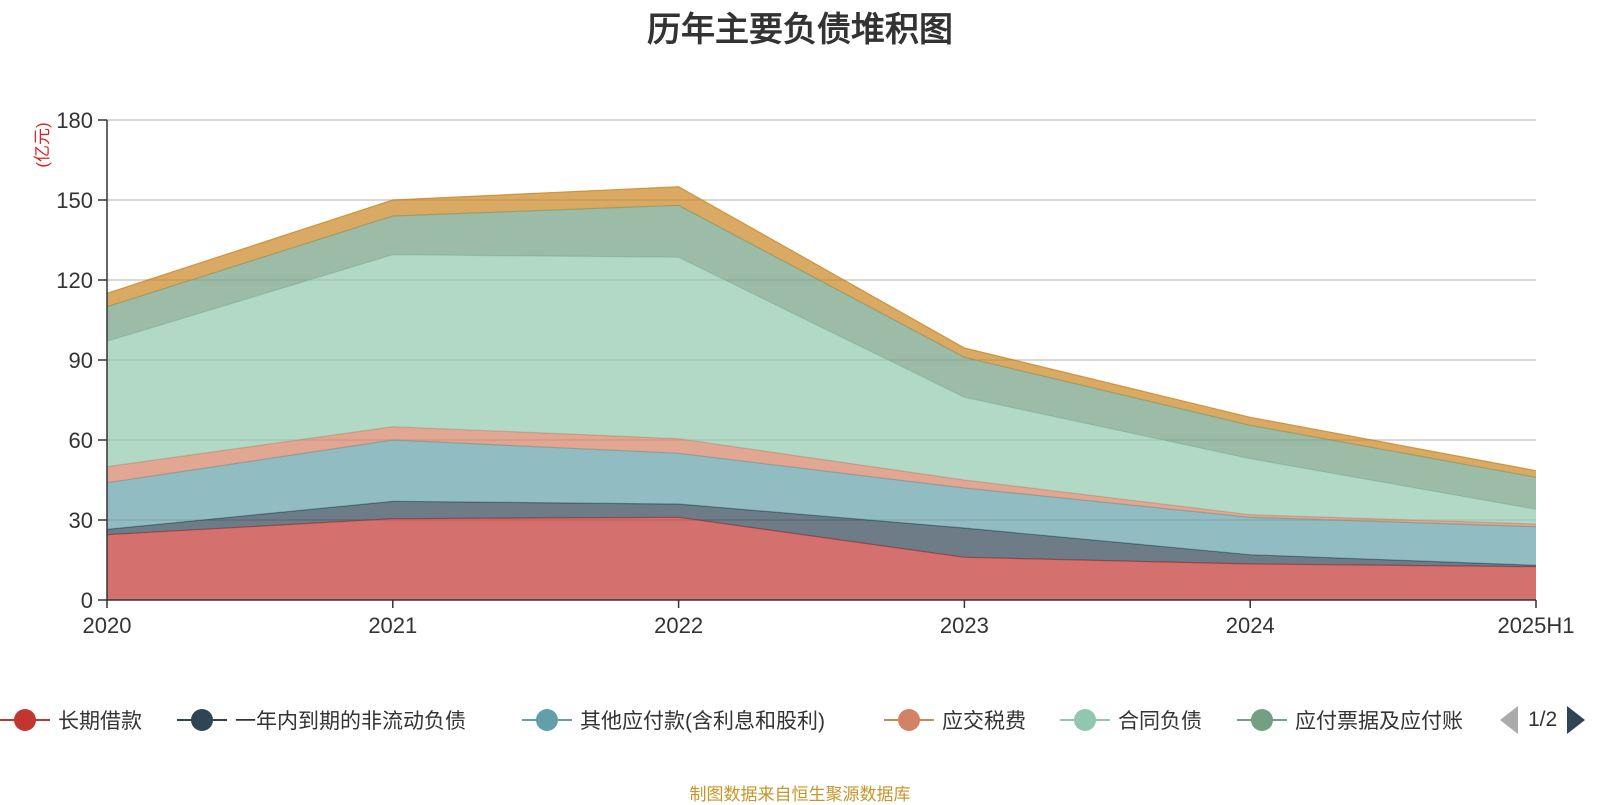 The width and height of the screenshot is (1600, 805). Describe the element at coordinates (392, 625) in the screenshot. I see `x-tick-label: 2021` at that location.